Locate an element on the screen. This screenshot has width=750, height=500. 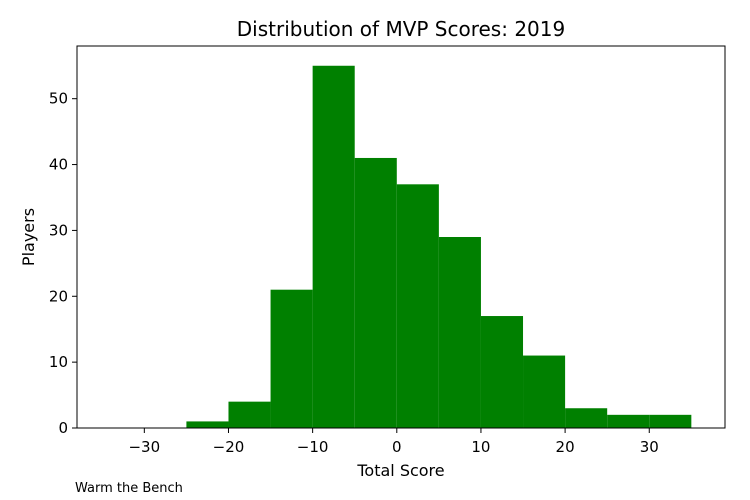
y-tick-label: 0 is located at coordinates (63, 428).